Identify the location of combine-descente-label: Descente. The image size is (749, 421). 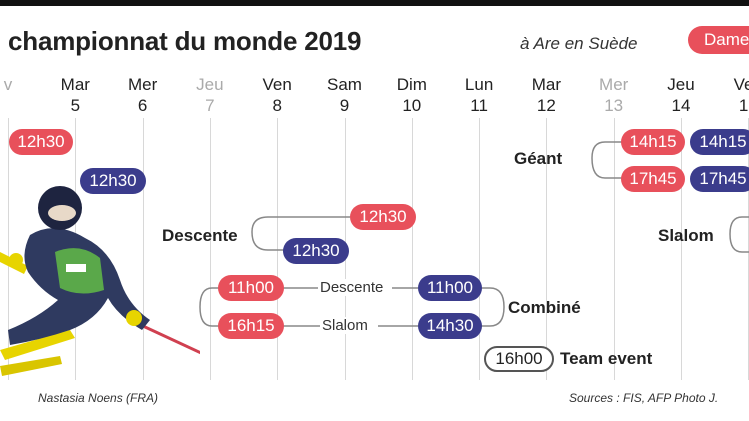
(352, 287).